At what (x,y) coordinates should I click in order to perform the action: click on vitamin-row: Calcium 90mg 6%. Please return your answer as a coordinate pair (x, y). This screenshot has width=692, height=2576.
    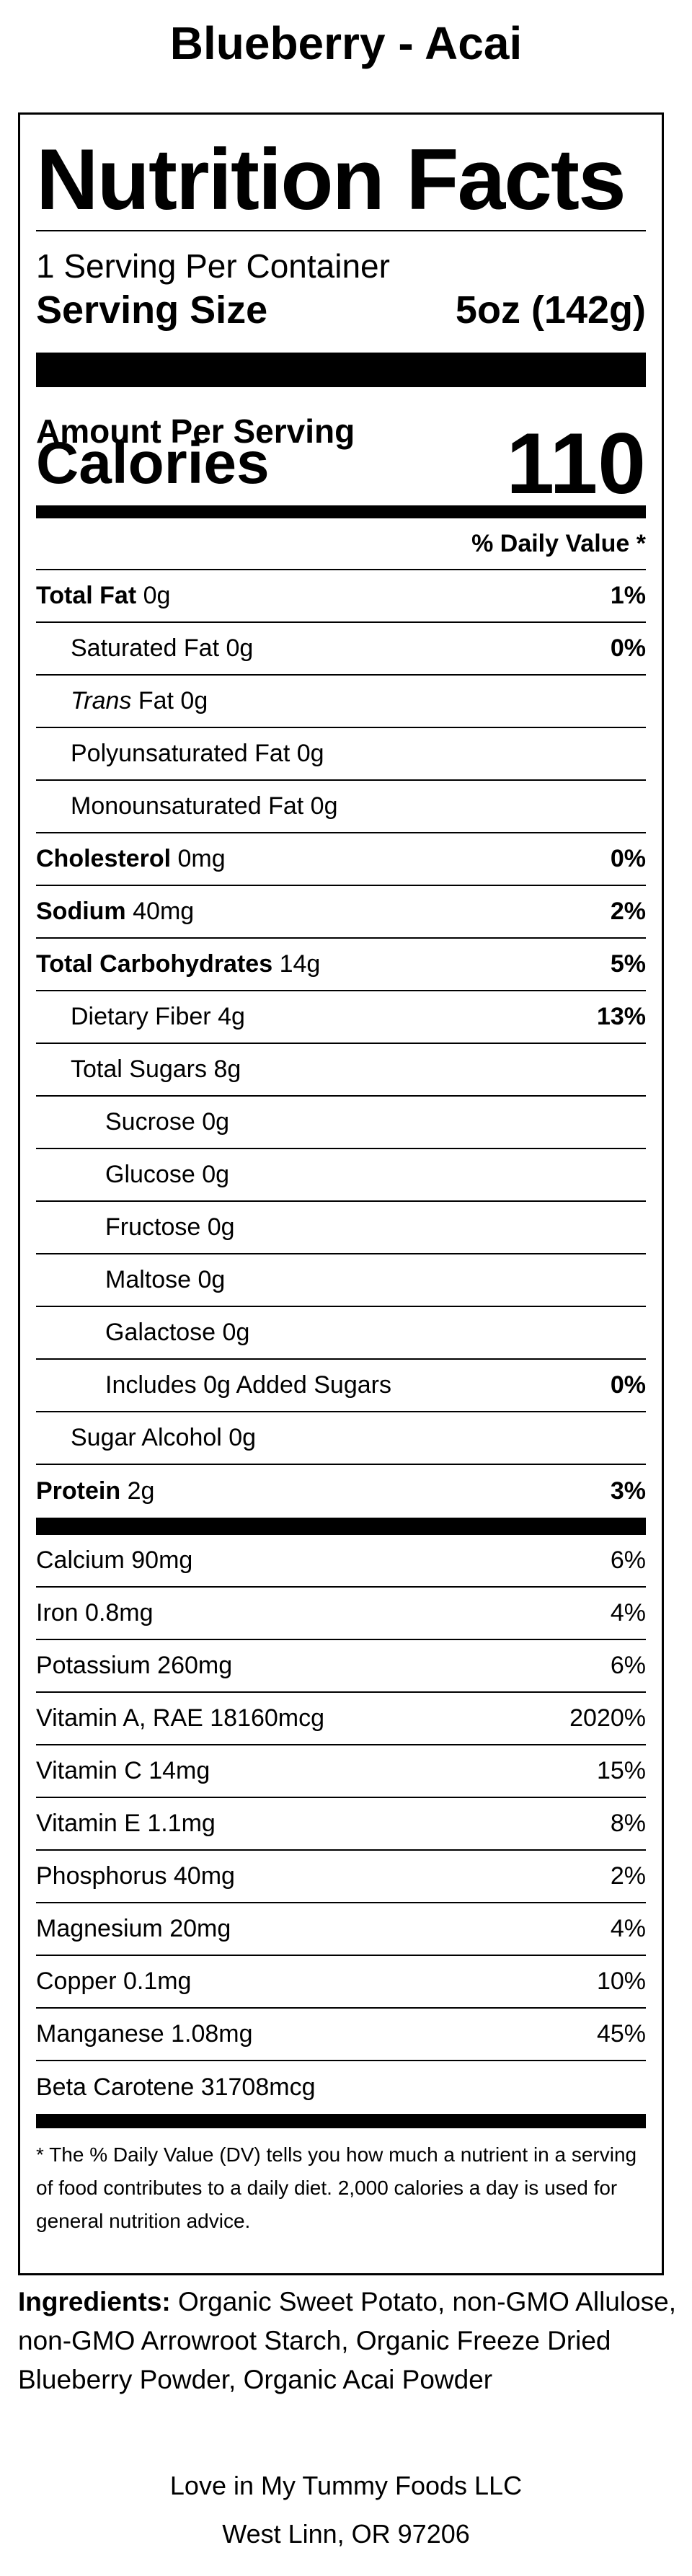
    Looking at the image, I should click on (341, 1561).